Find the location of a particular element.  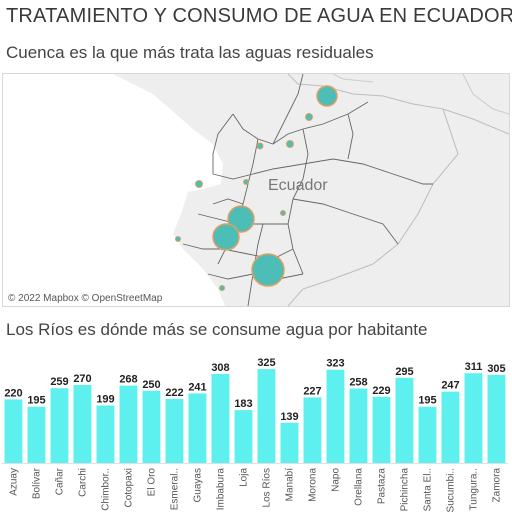

category-label: Imbabura is located at coordinates (221, 489).